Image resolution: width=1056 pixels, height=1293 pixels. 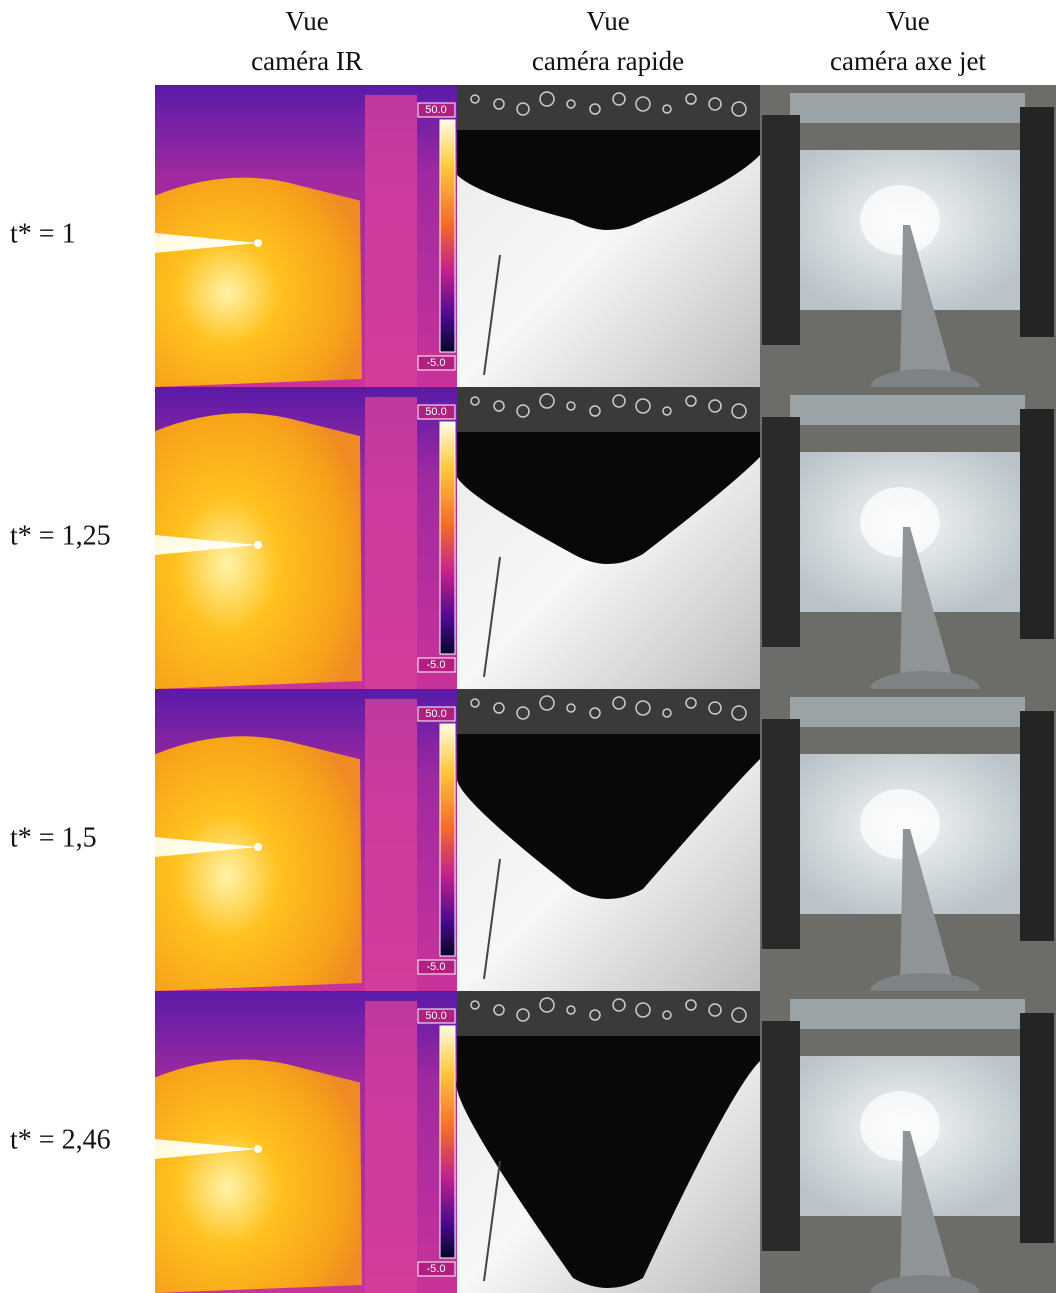 I want to click on row-label: t* = 2,46, so click(x=60, y=1139).